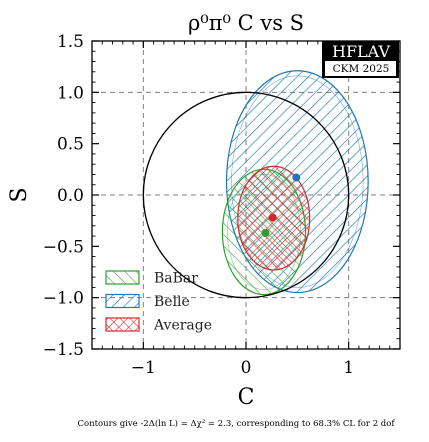 Image resolution: width=429 pixels, height=442 pixels. Describe the element at coordinates (361, 69) in the screenshot. I see `badge-subtitle: CKM 2025` at that location.